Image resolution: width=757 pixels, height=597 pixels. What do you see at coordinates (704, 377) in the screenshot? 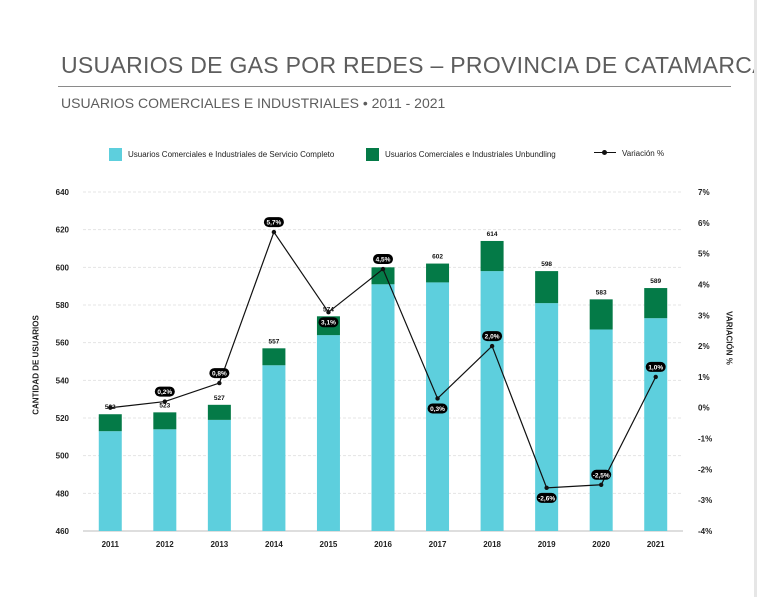
I see `y2-tick-label: 1%` at bounding box center [704, 377].